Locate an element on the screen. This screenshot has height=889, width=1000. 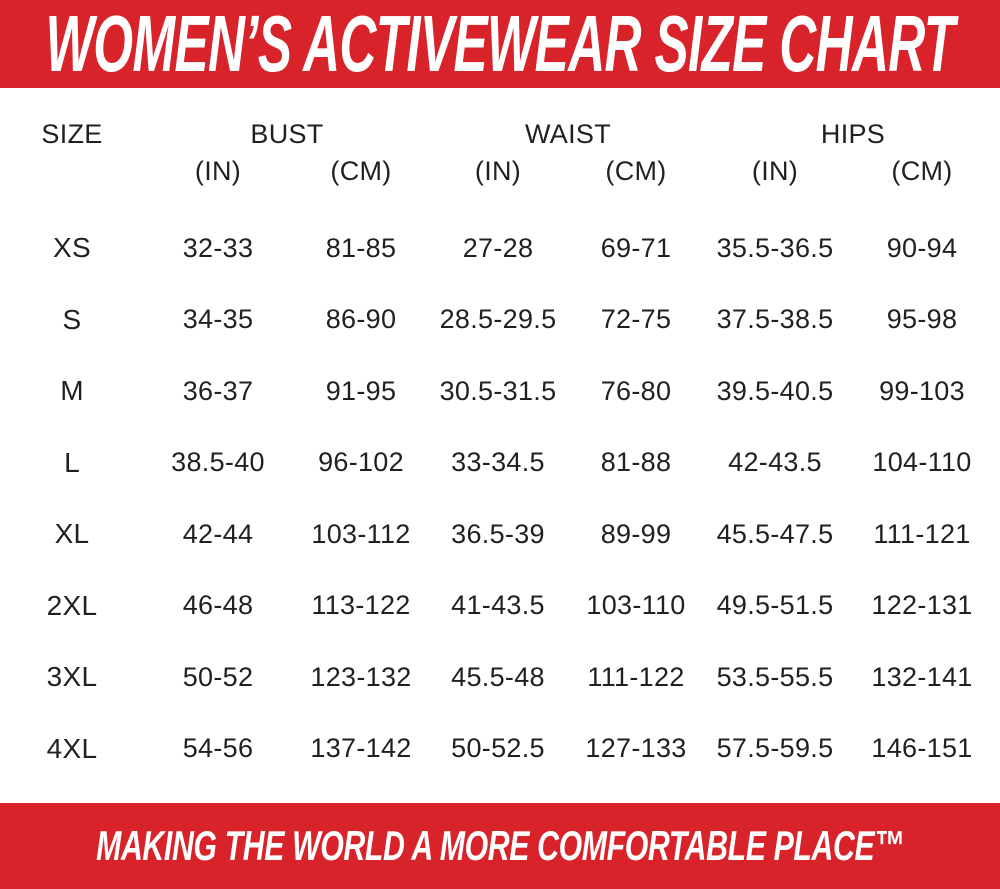
waist-in-value: 27-28 is located at coordinates (498, 247).